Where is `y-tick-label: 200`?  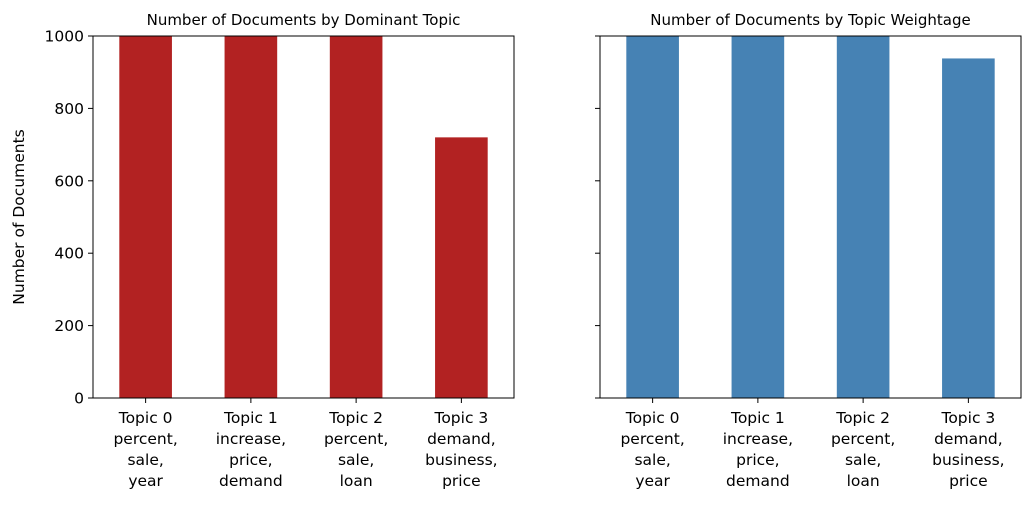
y-tick-label: 200 is located at coordinates (69, 326).